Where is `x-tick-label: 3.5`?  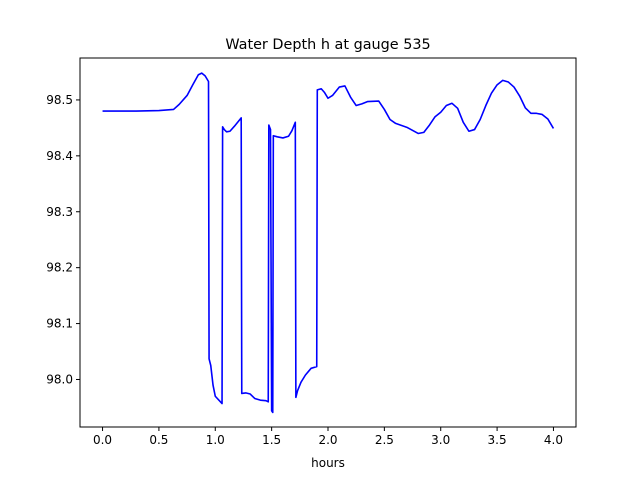
x-tick-label: 3.5 is located at coordinates (497, 440).